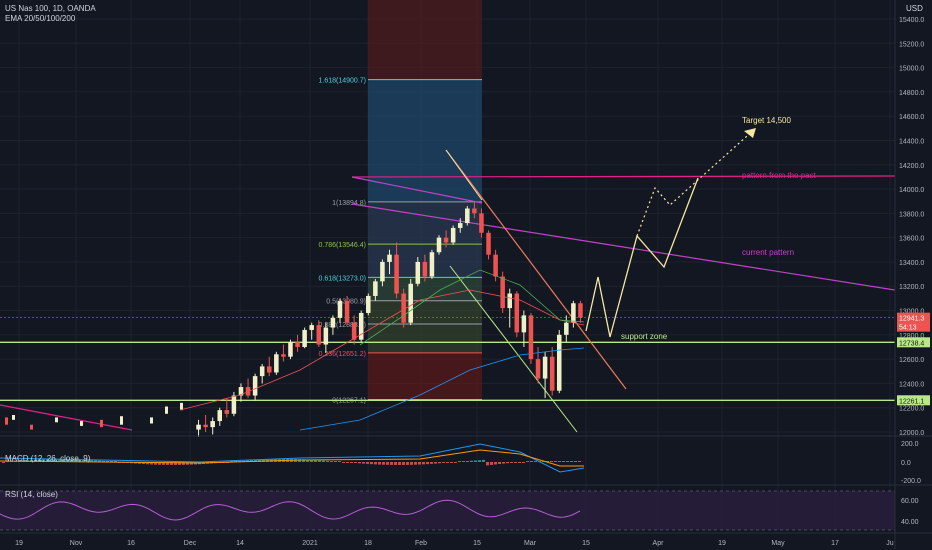 This screenshot has width=932, height=550. What do you see at coordinates (342, 354) in the screenshot?
I see `fib-level-label: 0.236(12651.2)` at bounding box center [342, 354].